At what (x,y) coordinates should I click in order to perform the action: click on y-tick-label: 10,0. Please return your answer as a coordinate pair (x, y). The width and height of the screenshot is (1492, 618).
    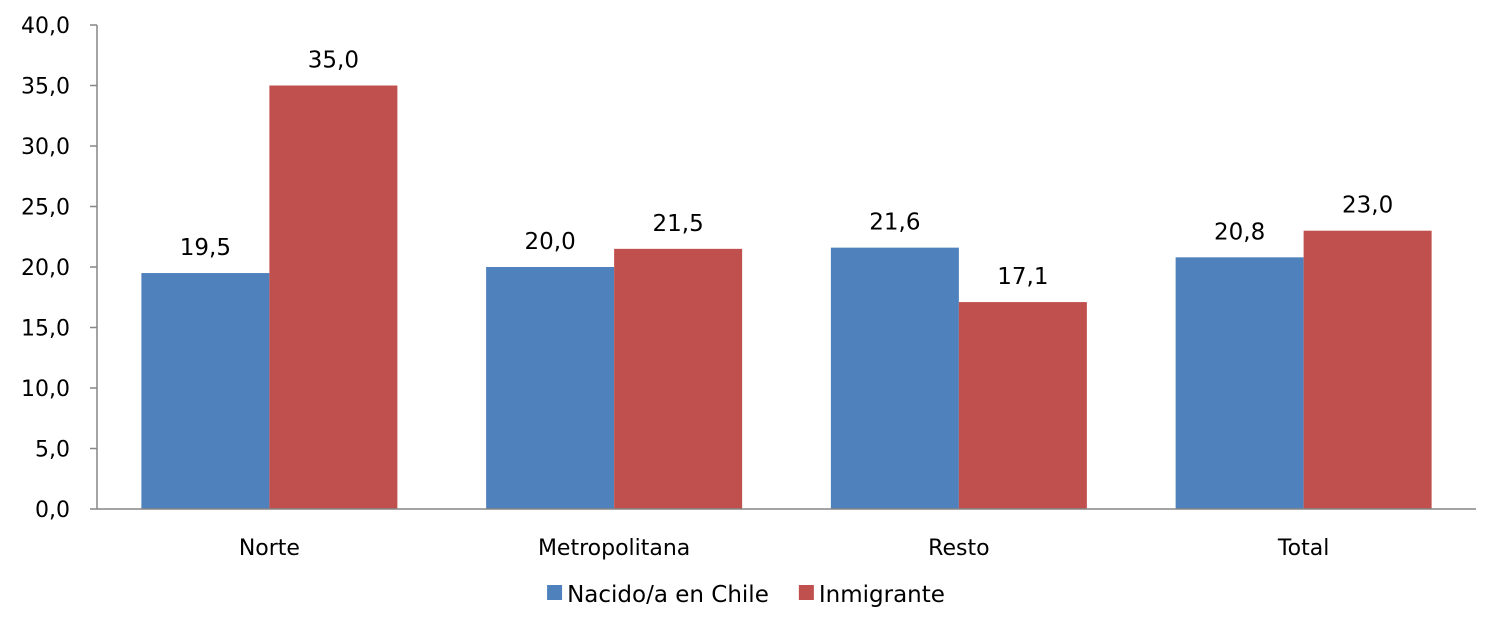
    Looking at the image, I should click on (45, 389).